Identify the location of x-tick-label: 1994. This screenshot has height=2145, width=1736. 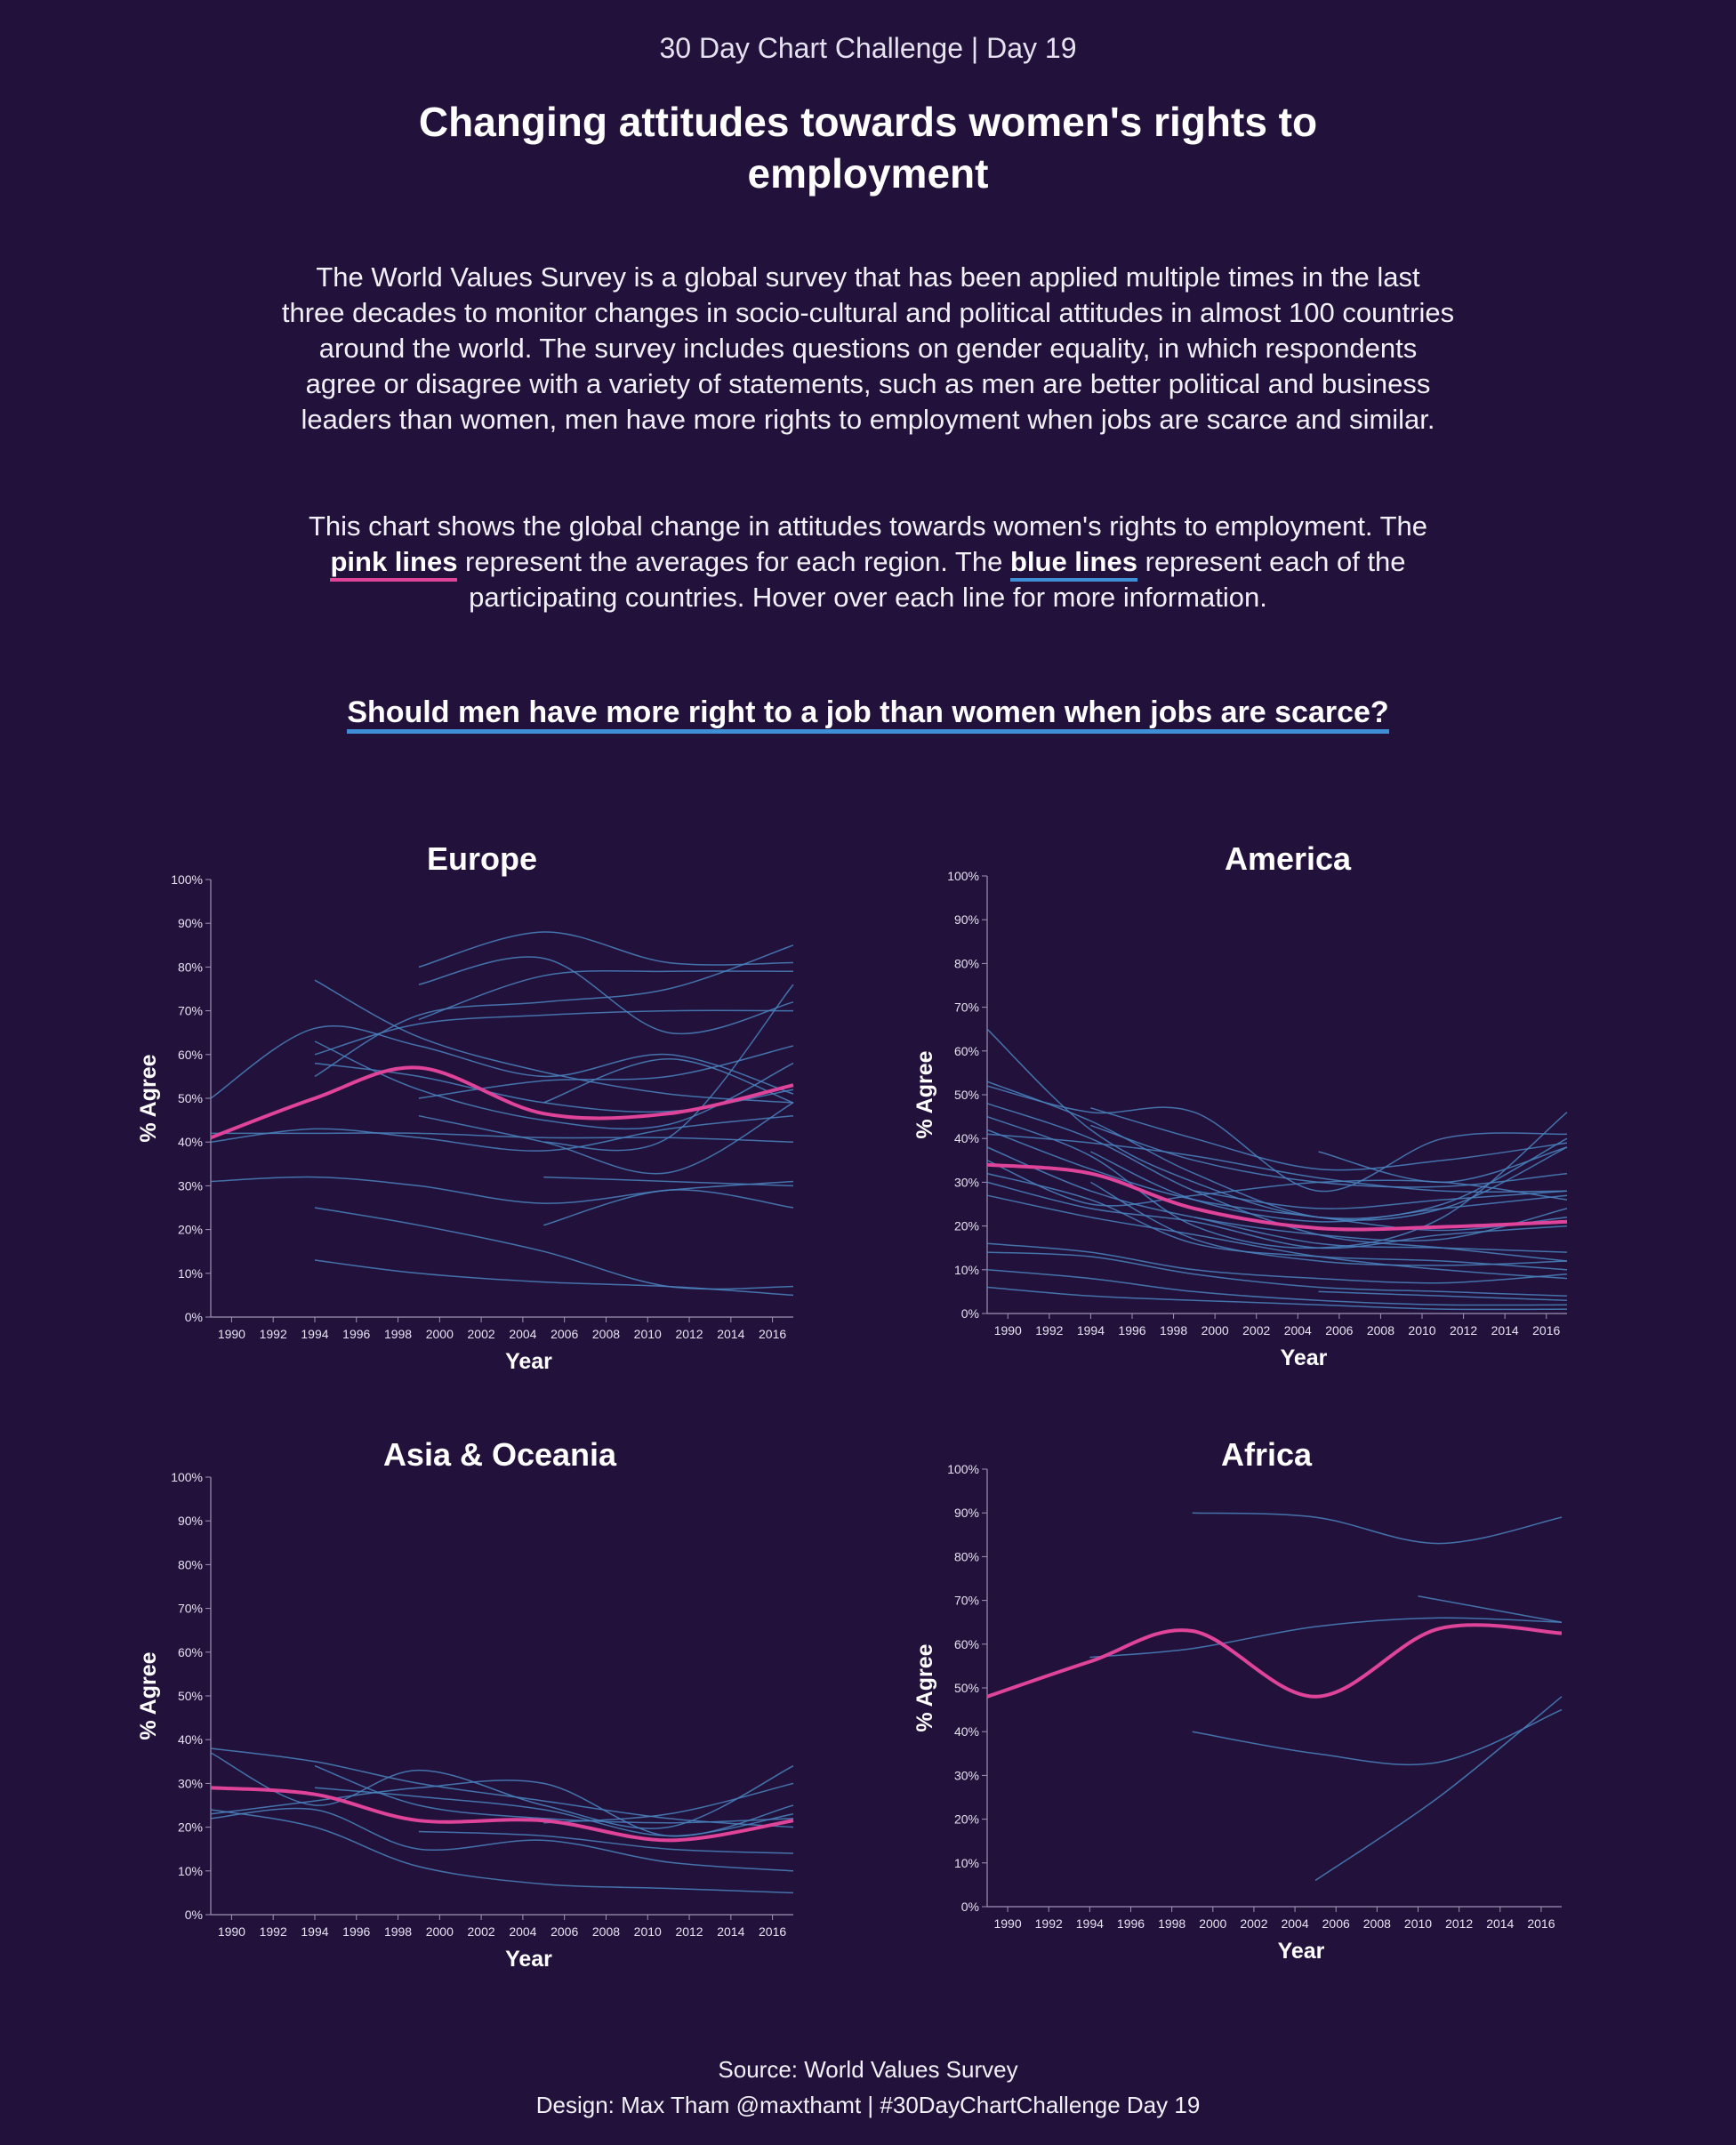
(1090, 1924).